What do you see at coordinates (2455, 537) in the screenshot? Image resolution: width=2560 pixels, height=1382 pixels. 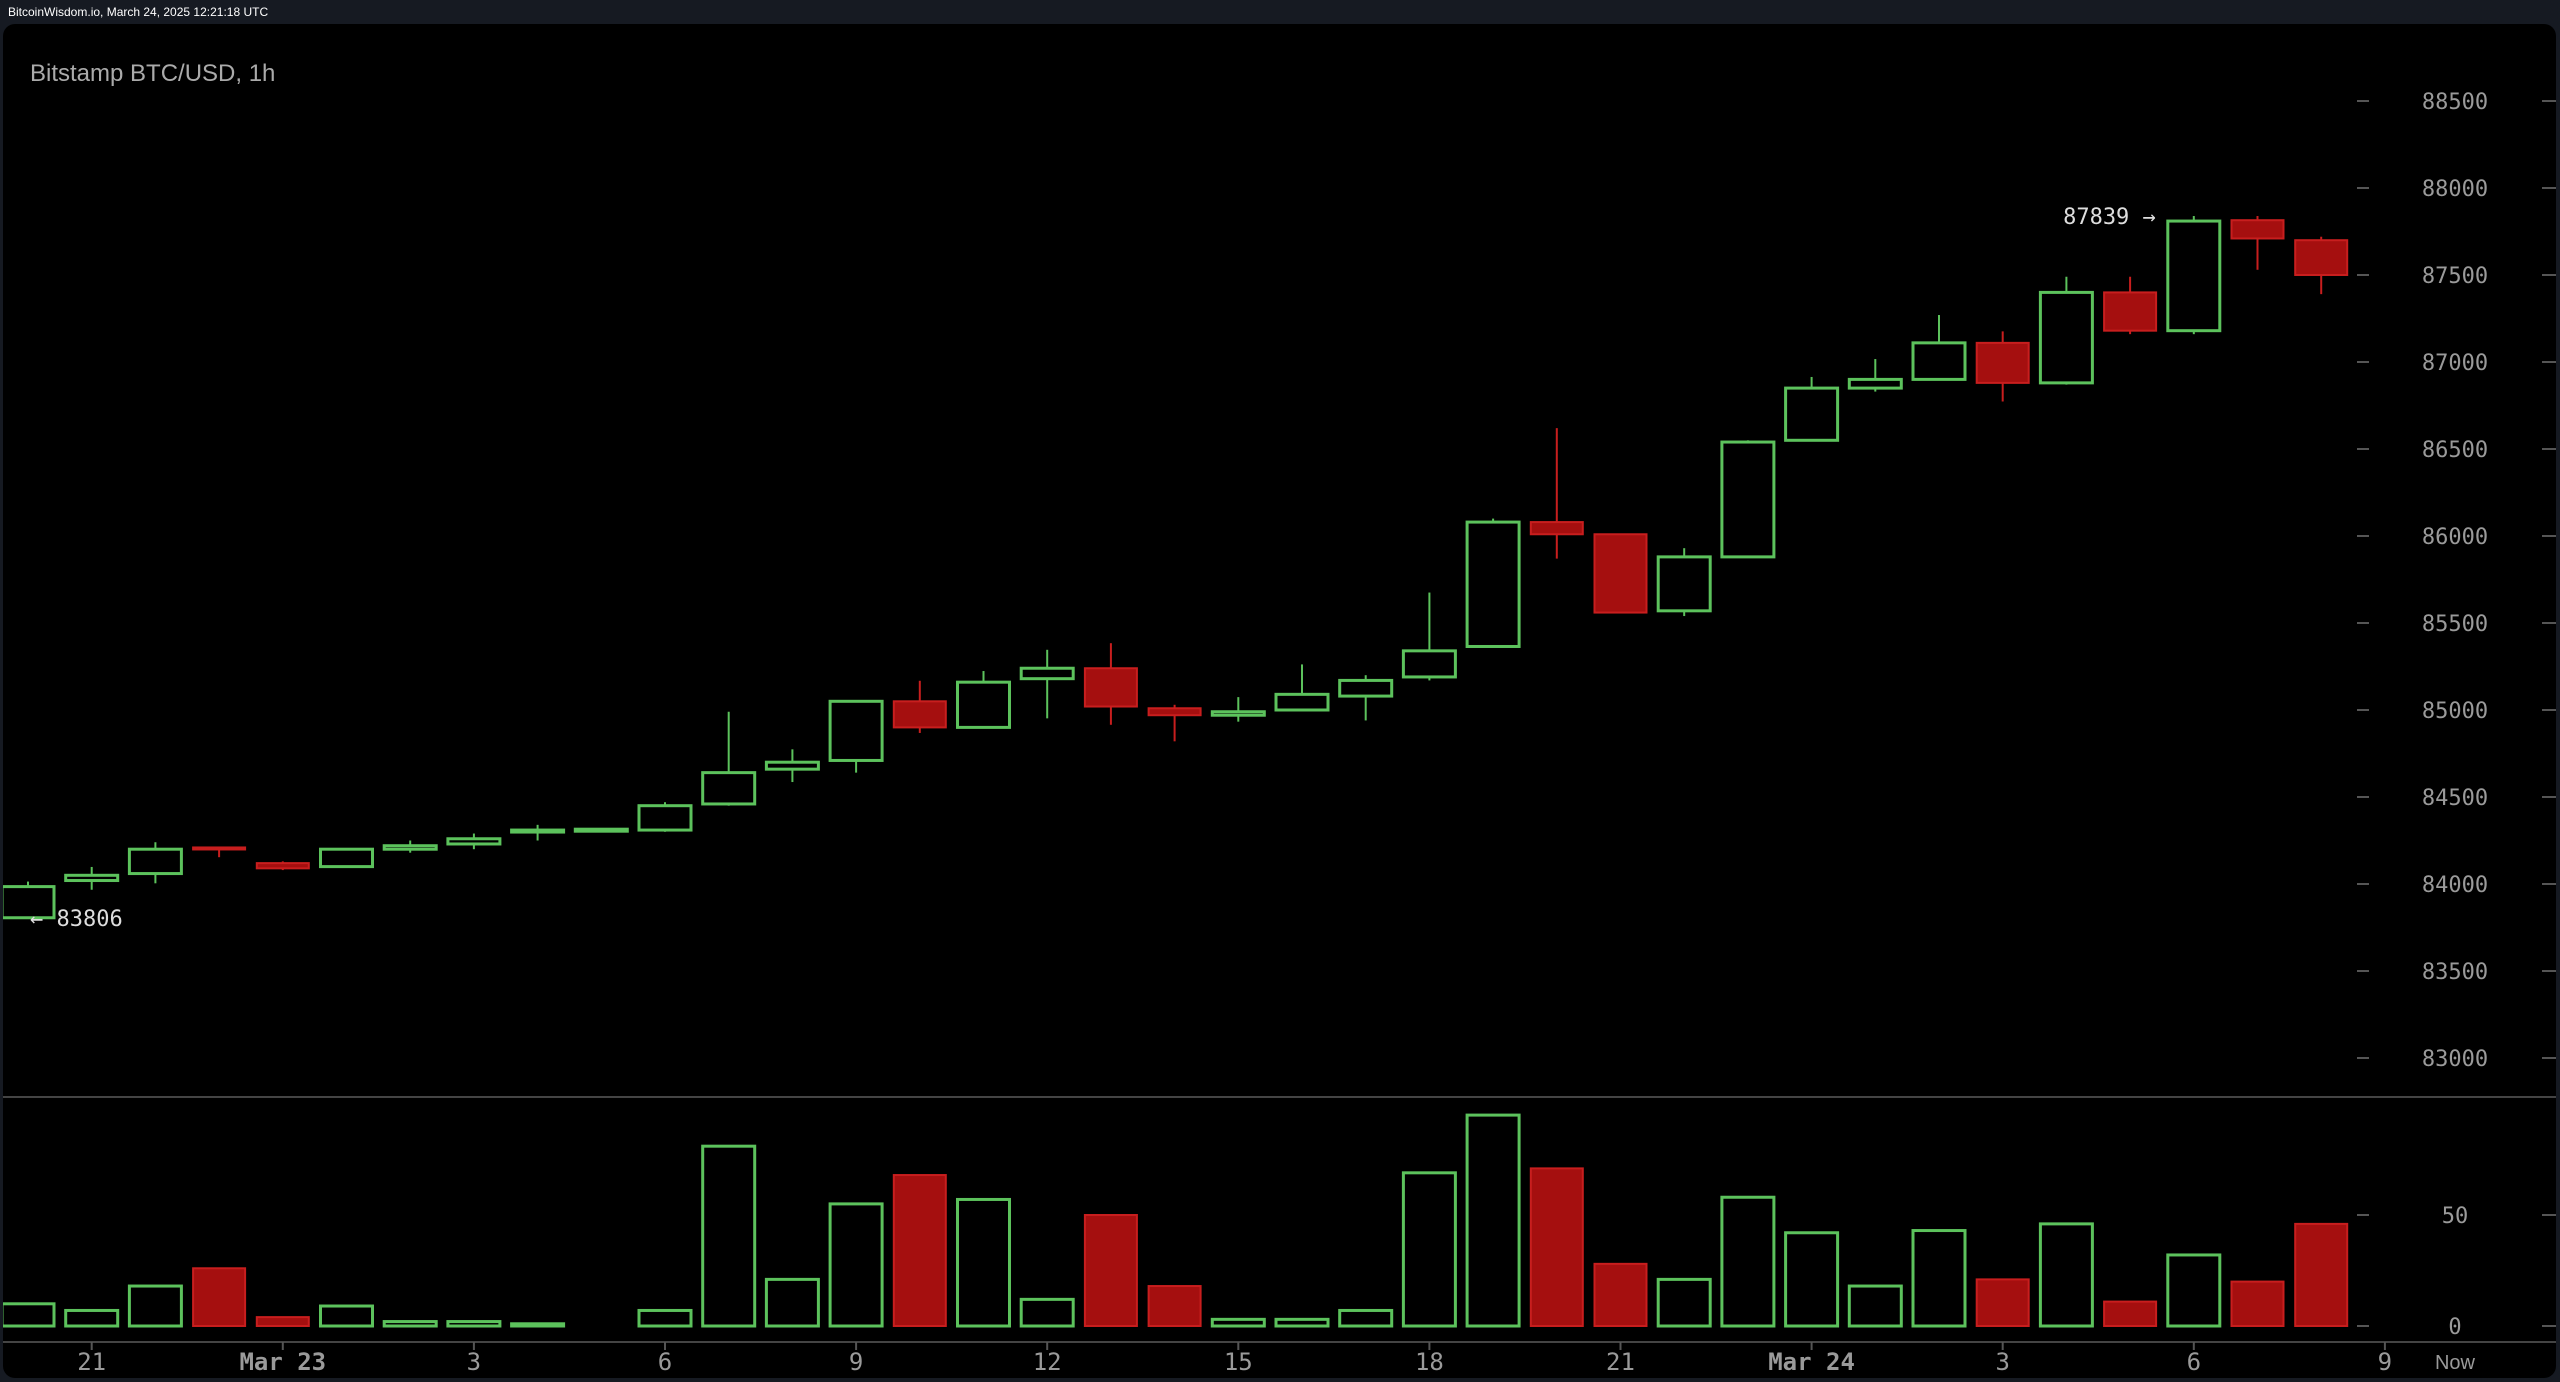 I see `price-tick-label: 86000` at bounding box center [2455, 537].